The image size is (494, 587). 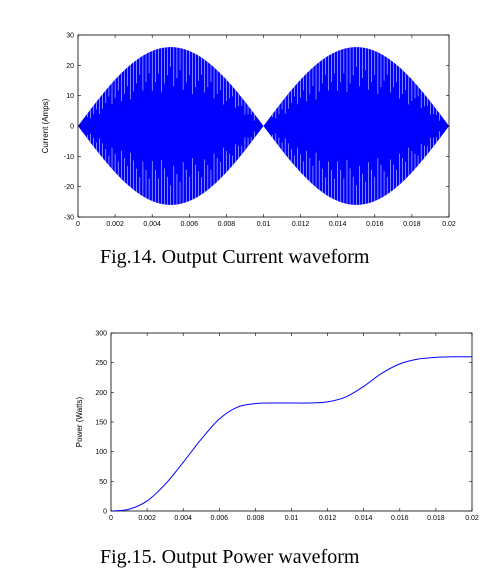 What do you see at coordinates (256, 518) in the screenshot?
I see `power-x-tick-label: 0.008` at bounding box center [256, 518].